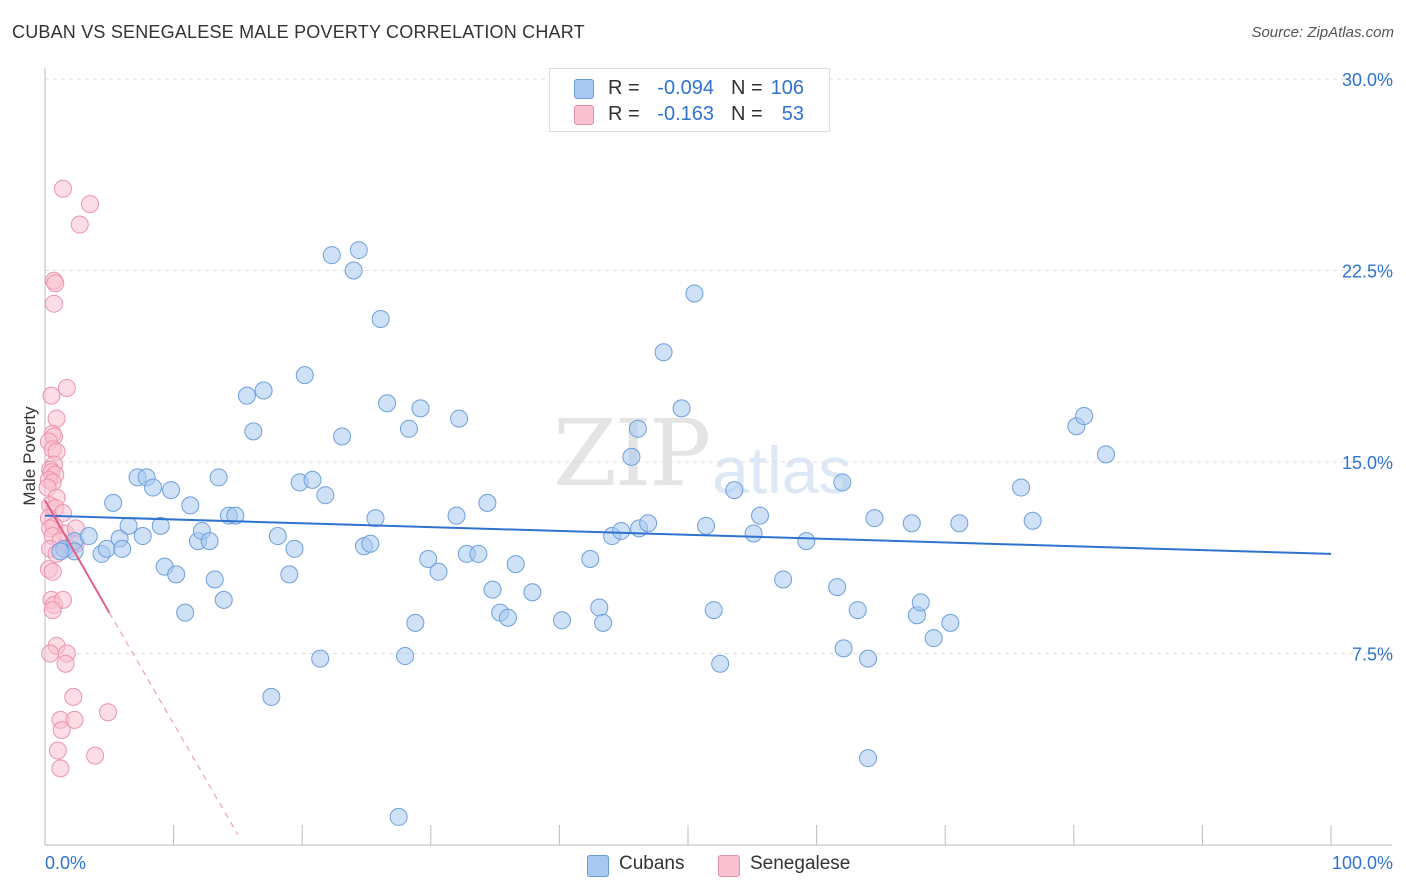  Describe the element at coordinates (792, 114) in the screenshot. I see `legend-n-value: 53` at that location.